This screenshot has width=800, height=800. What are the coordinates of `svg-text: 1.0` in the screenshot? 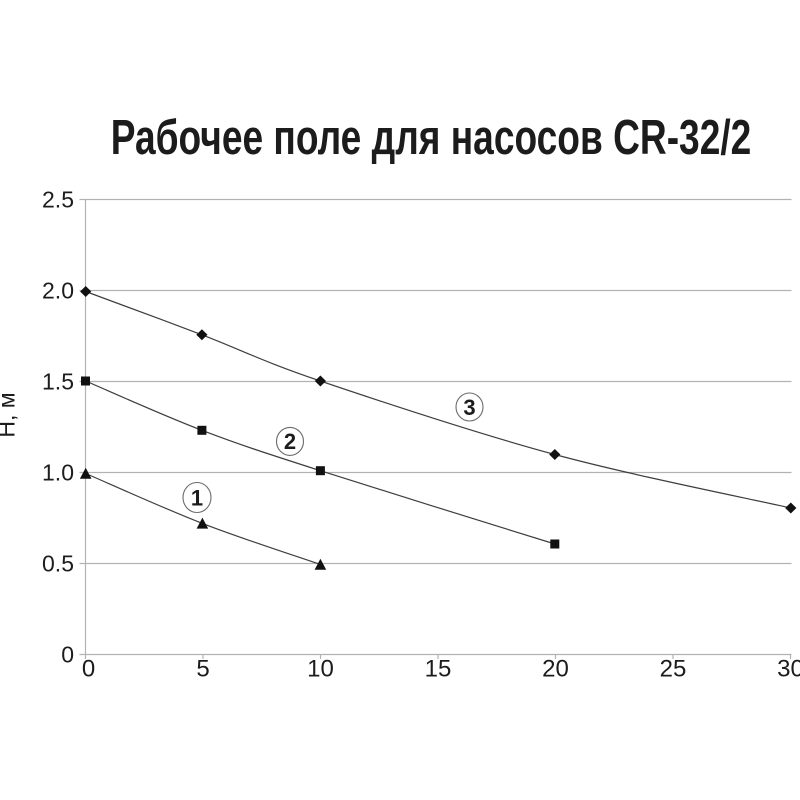 It's located at (58, 473).